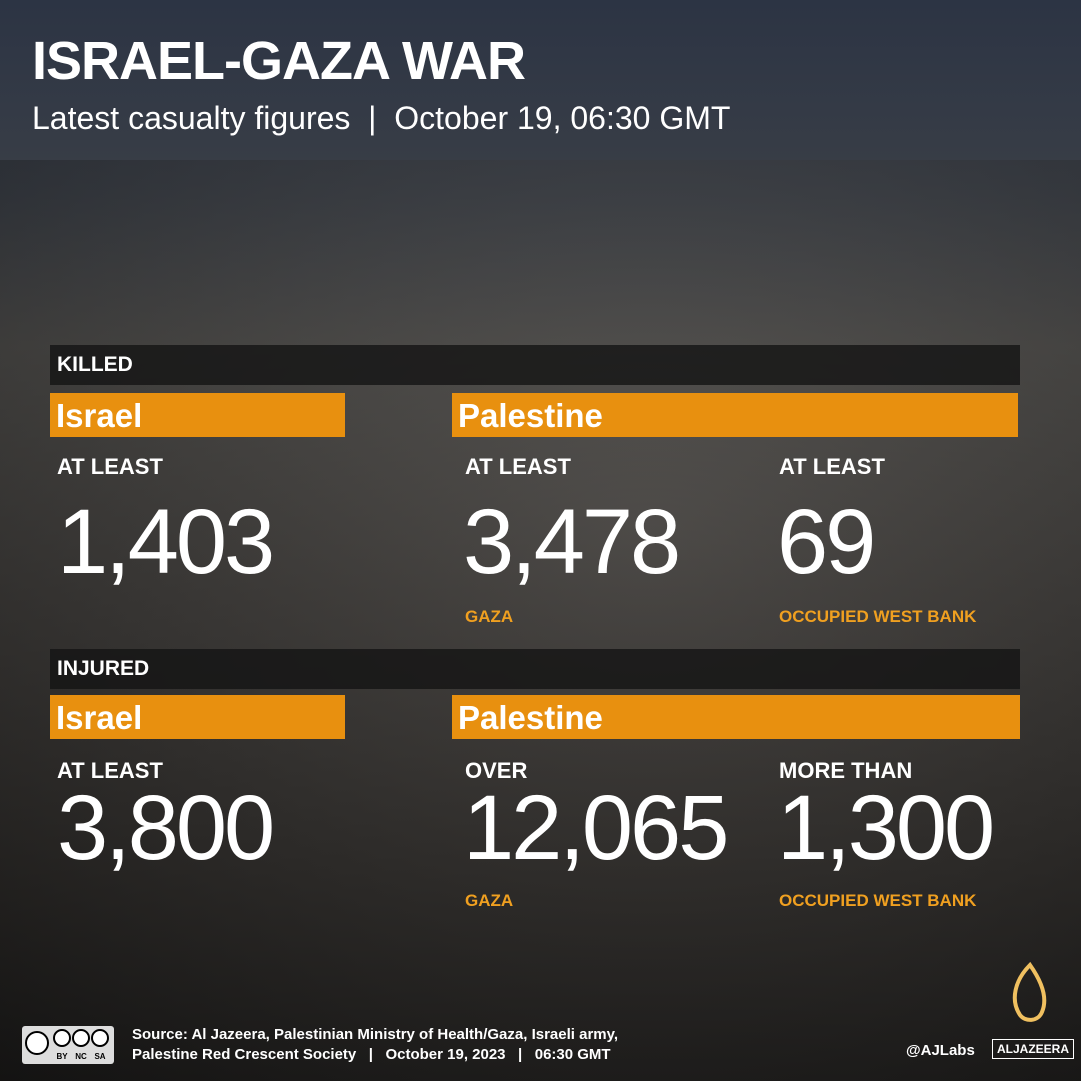 The width and height of the screenshot is (1081, 1081). I want to click on license-term: BY, so click(62, 1056).